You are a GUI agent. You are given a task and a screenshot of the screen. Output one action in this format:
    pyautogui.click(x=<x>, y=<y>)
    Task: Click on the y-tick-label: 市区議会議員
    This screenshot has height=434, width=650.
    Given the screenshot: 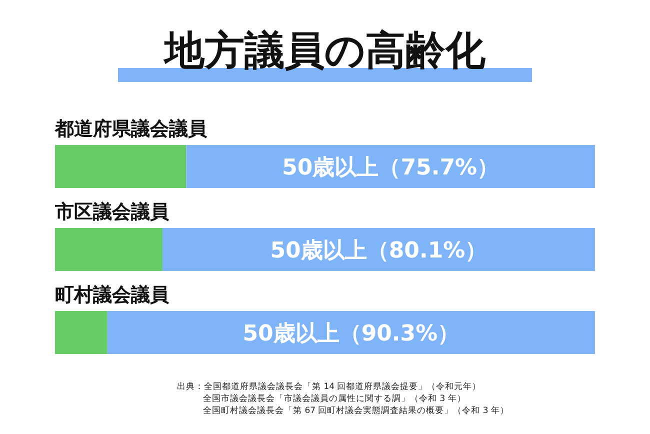 What is the action you would take?
    pyautogui.click(x=111, y=212)
    